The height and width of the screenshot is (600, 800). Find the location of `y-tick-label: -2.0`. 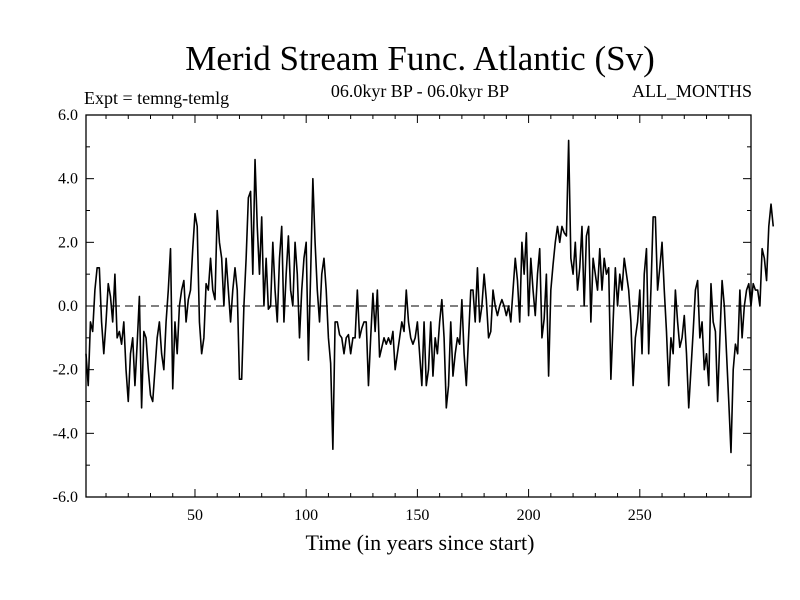

y-tick-label: -2.0 is located at coordinates (65, 370).